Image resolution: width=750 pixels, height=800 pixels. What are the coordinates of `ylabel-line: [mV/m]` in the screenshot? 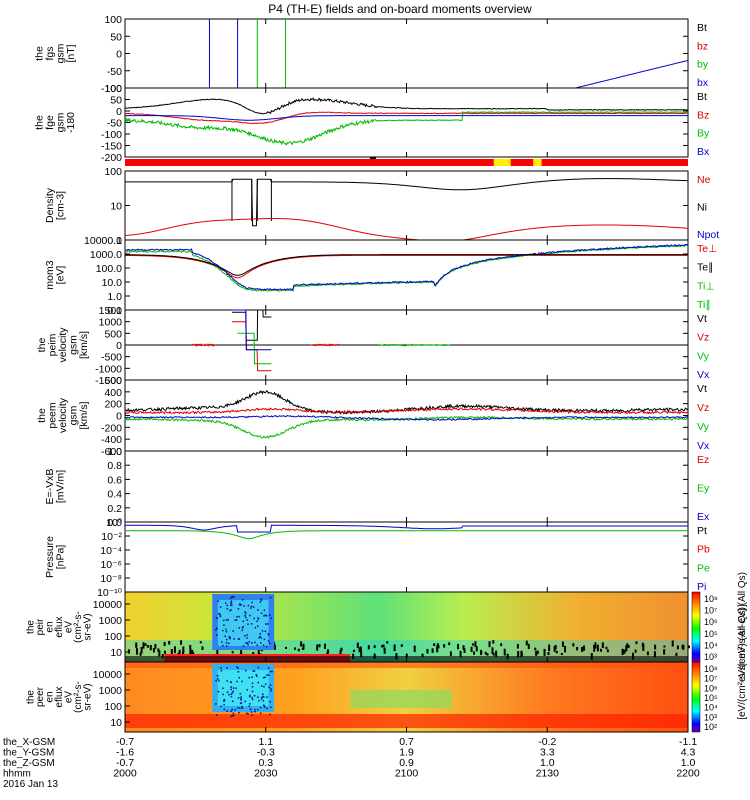 It's located at (60, 486).